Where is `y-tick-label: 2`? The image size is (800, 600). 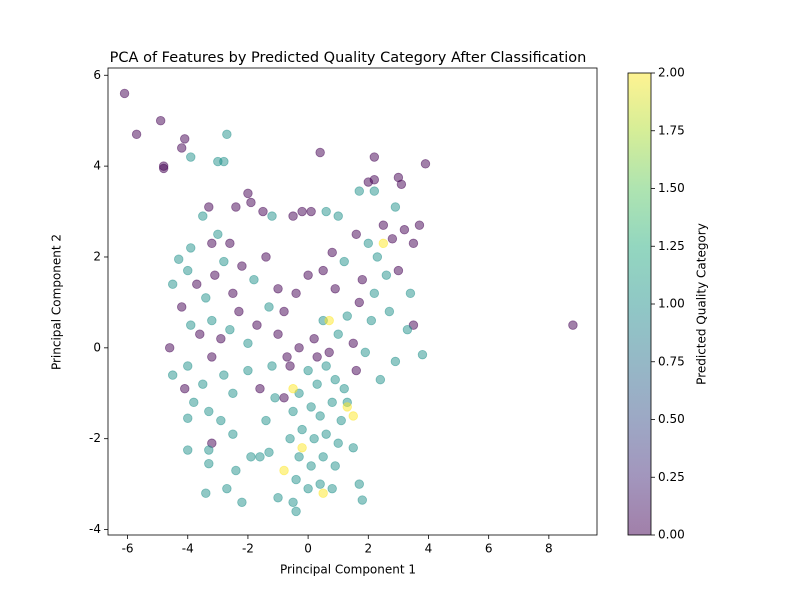 y-tick-label: 2 is located at coordinates (97, 256).